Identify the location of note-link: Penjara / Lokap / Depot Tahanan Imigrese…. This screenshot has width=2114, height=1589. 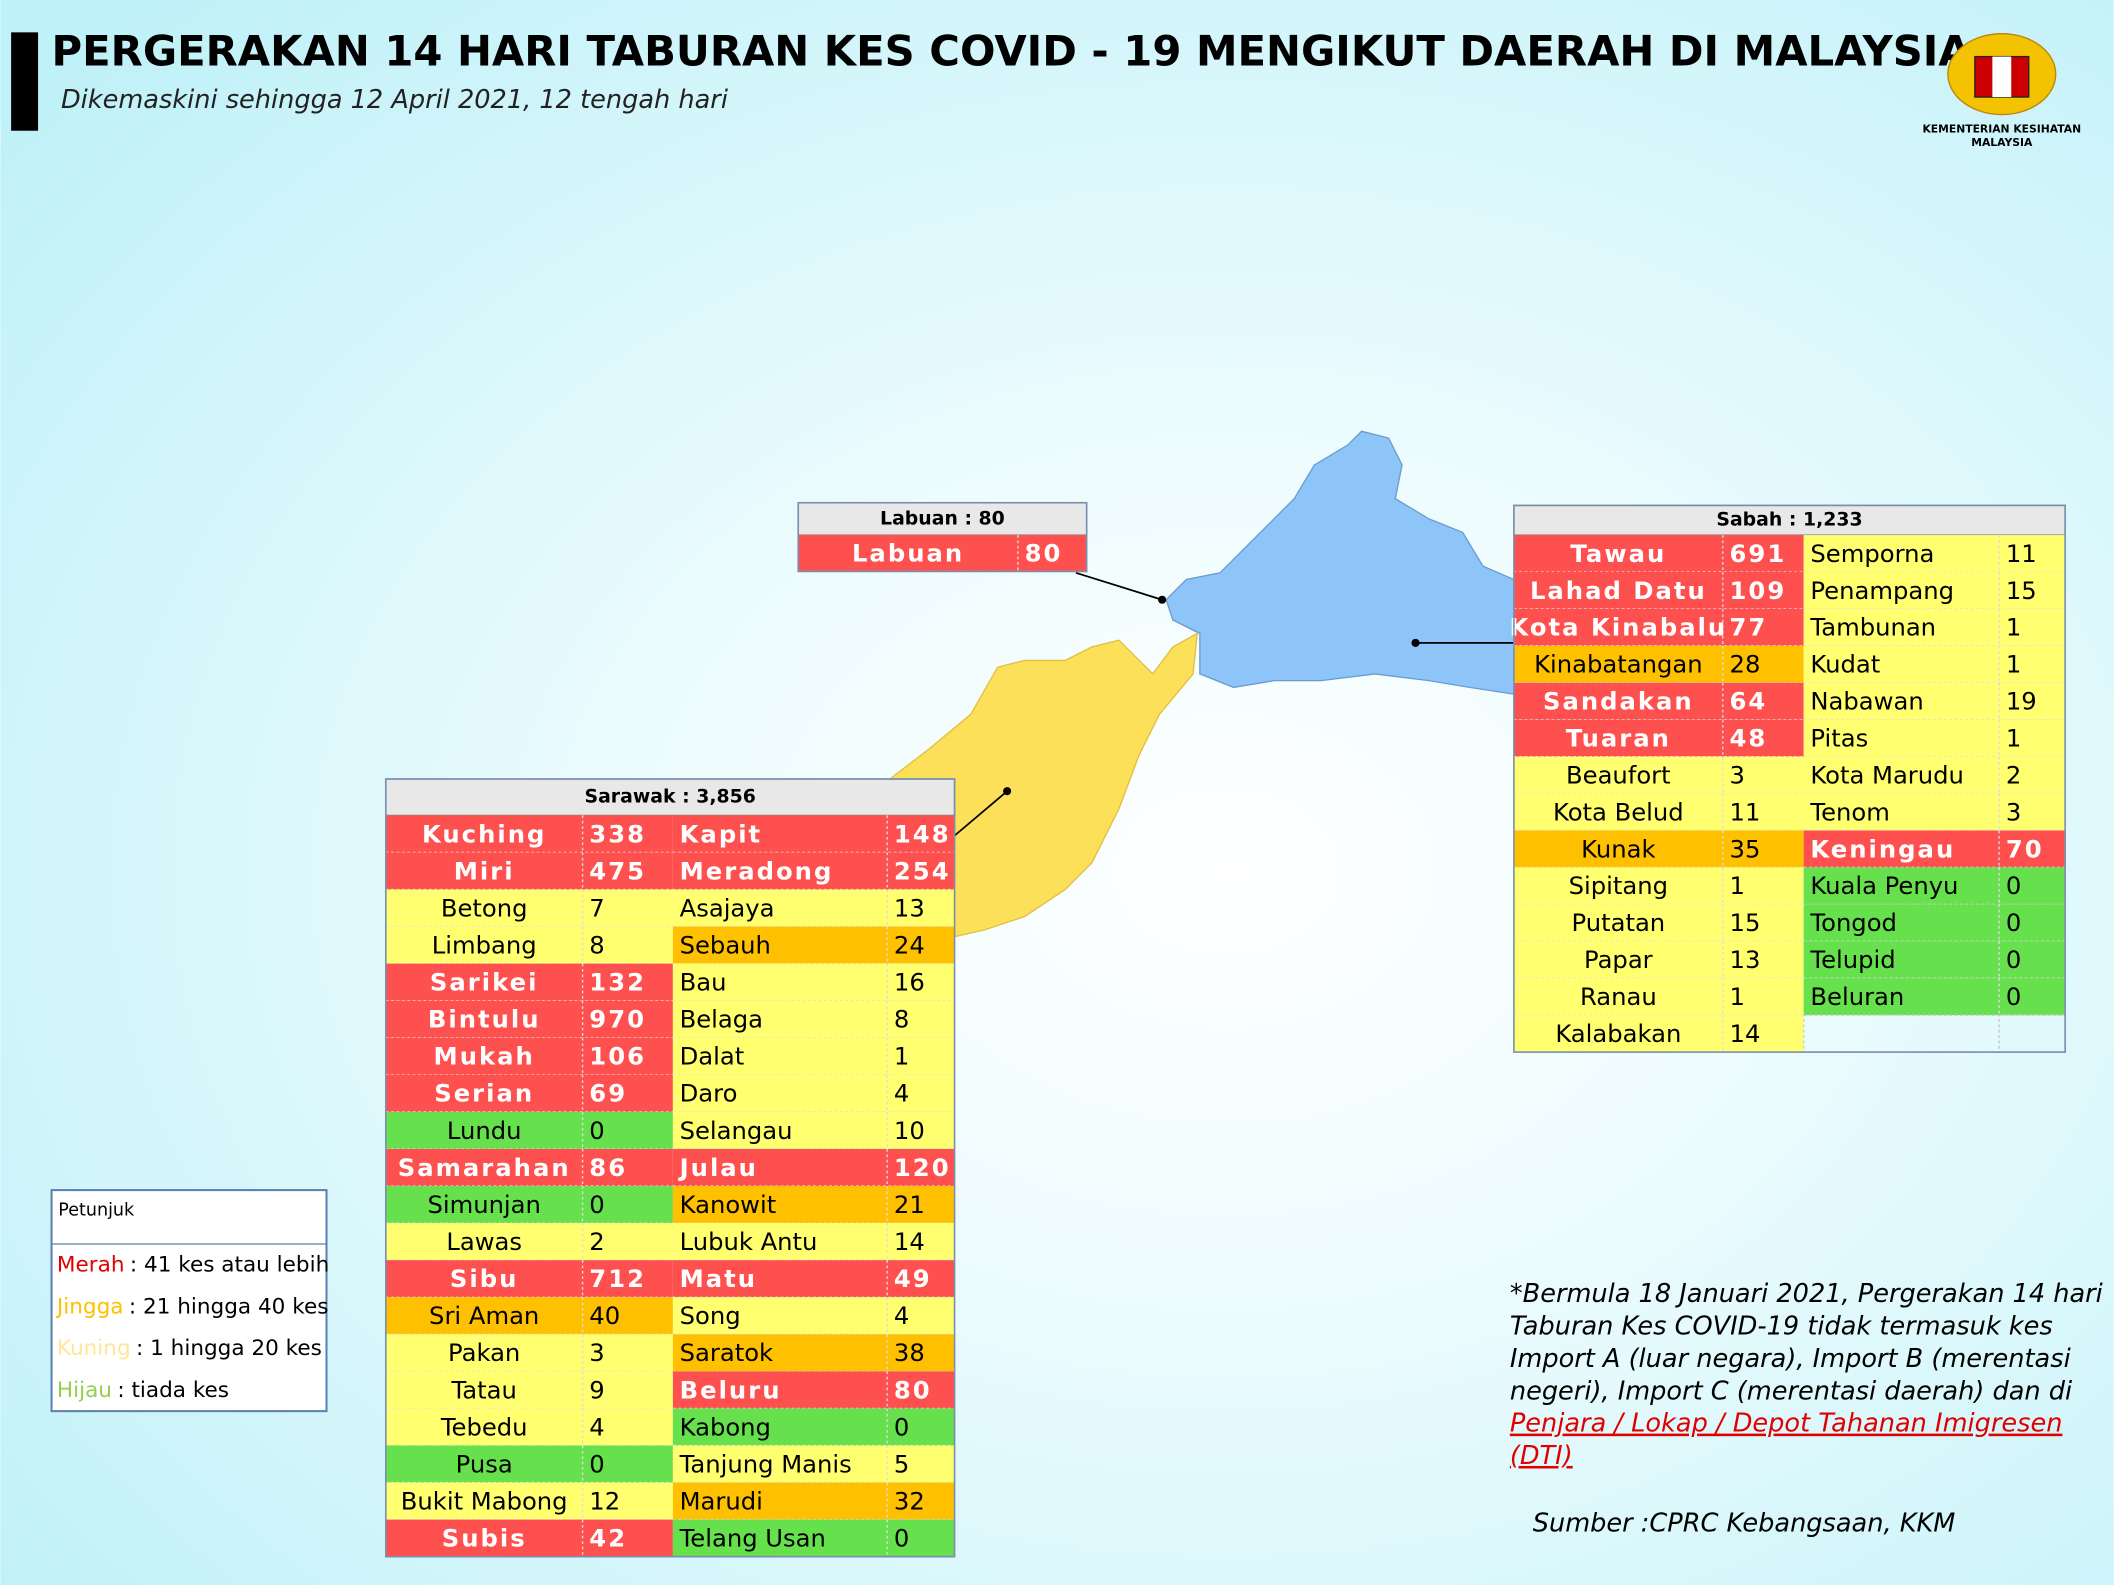
(1786, 1424).